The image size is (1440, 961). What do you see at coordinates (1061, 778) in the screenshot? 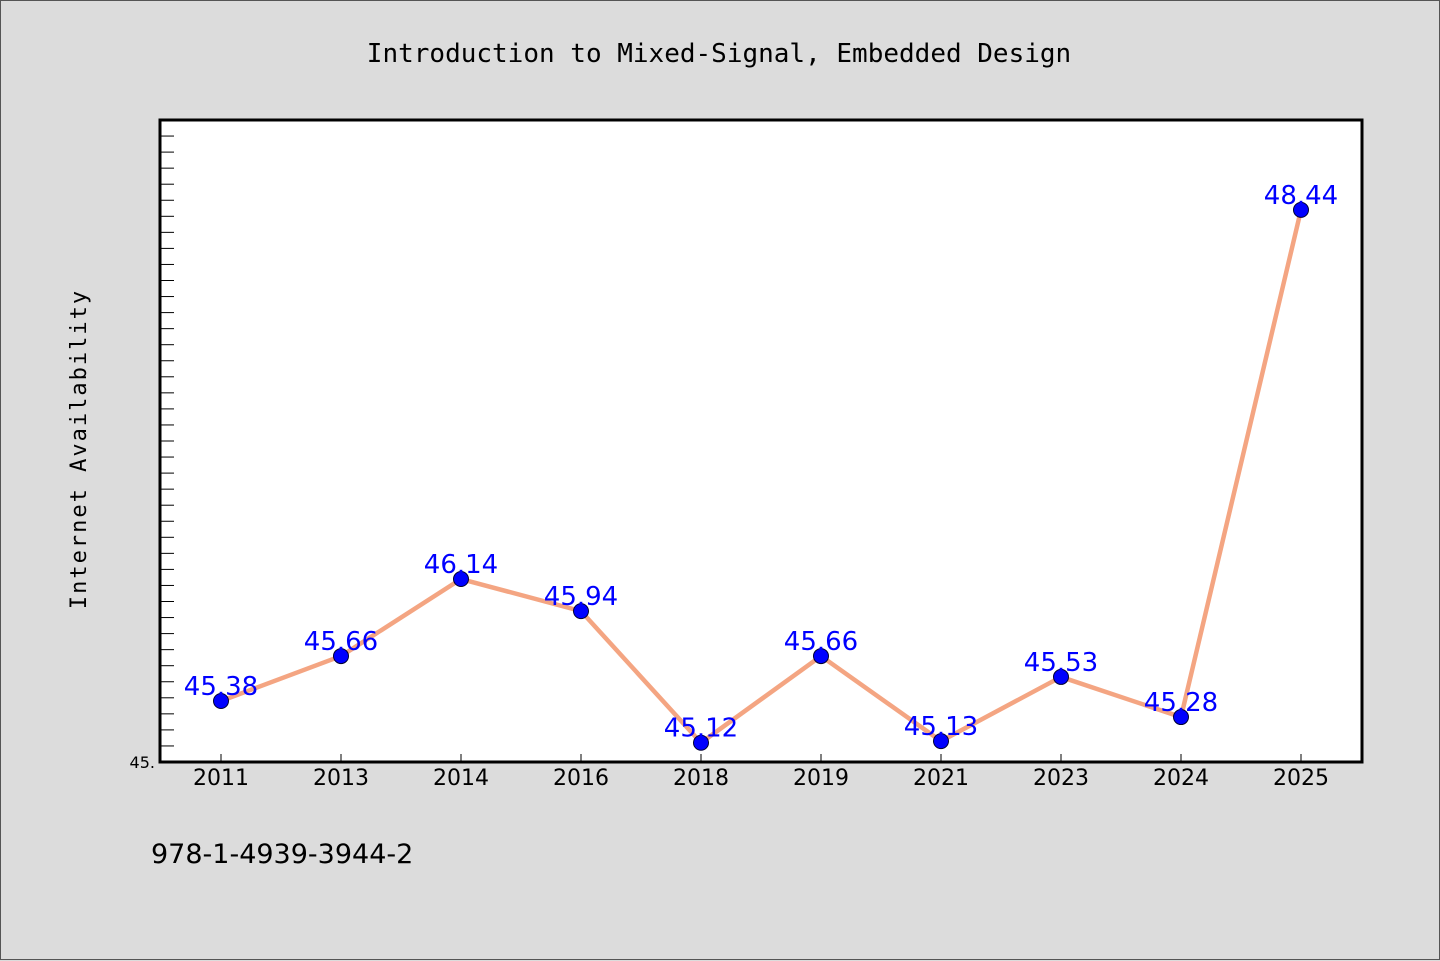
I see `x-tick-label: 2023` at bounding box center [1061, 778].